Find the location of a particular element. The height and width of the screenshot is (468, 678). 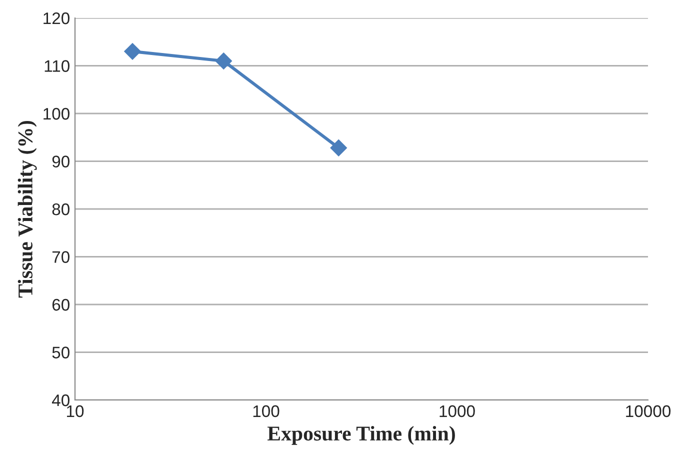

x-tick-label: 1000 is located at coordinates (457, 411).